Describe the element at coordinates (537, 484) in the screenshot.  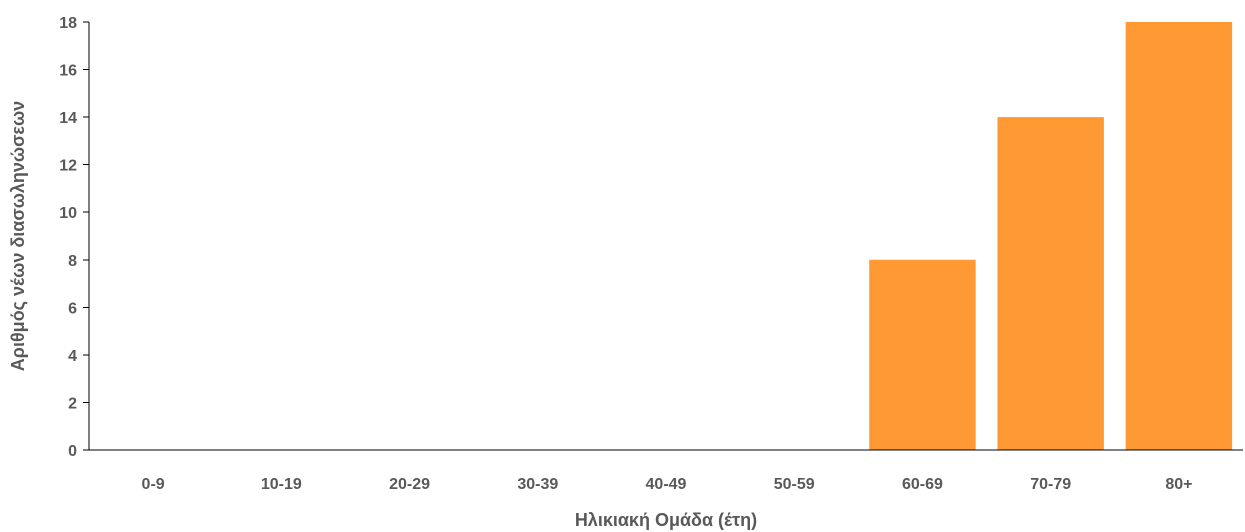
I see `x-tick-label: 30-39` at that location.